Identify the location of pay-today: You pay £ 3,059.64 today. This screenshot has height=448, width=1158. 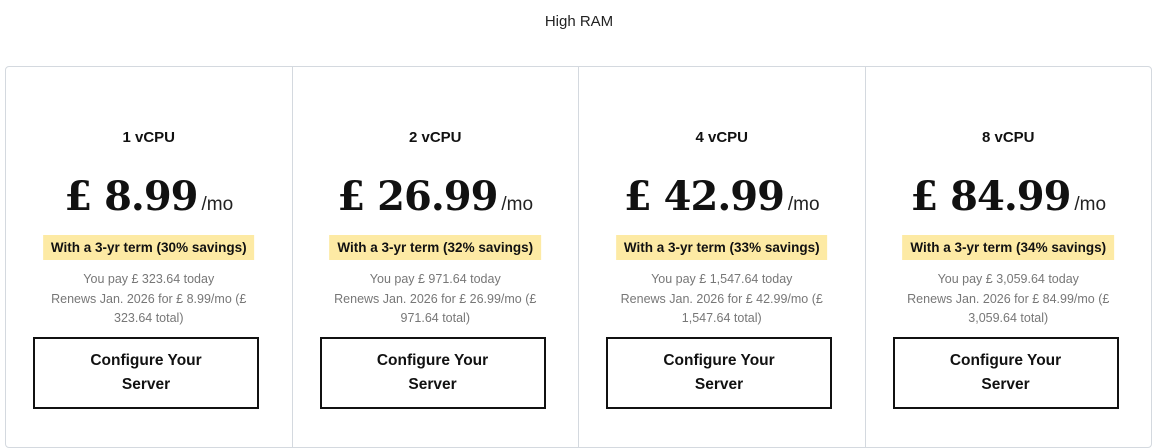
(1008, 279).